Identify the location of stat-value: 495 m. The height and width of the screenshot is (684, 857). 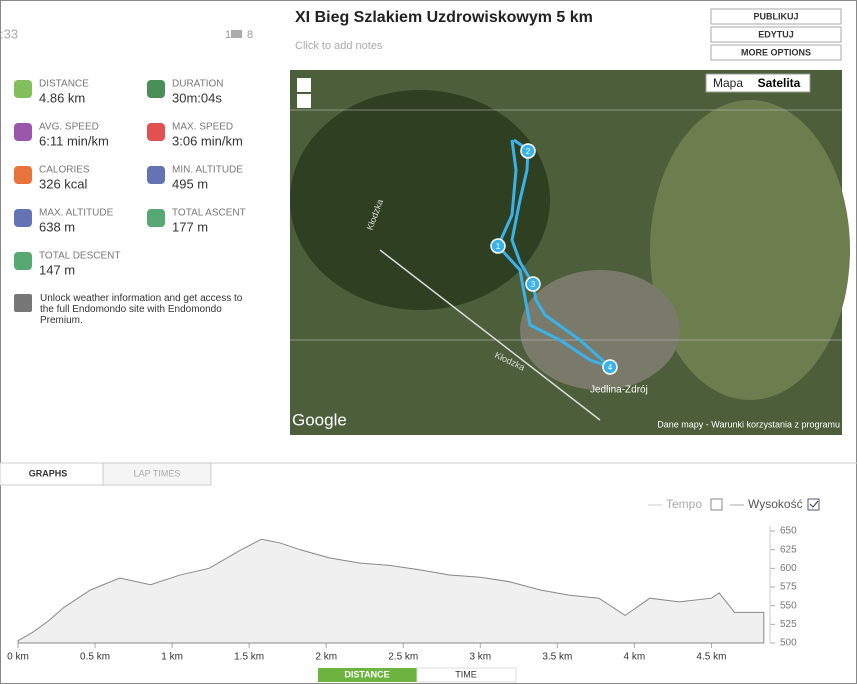
(190, 183).